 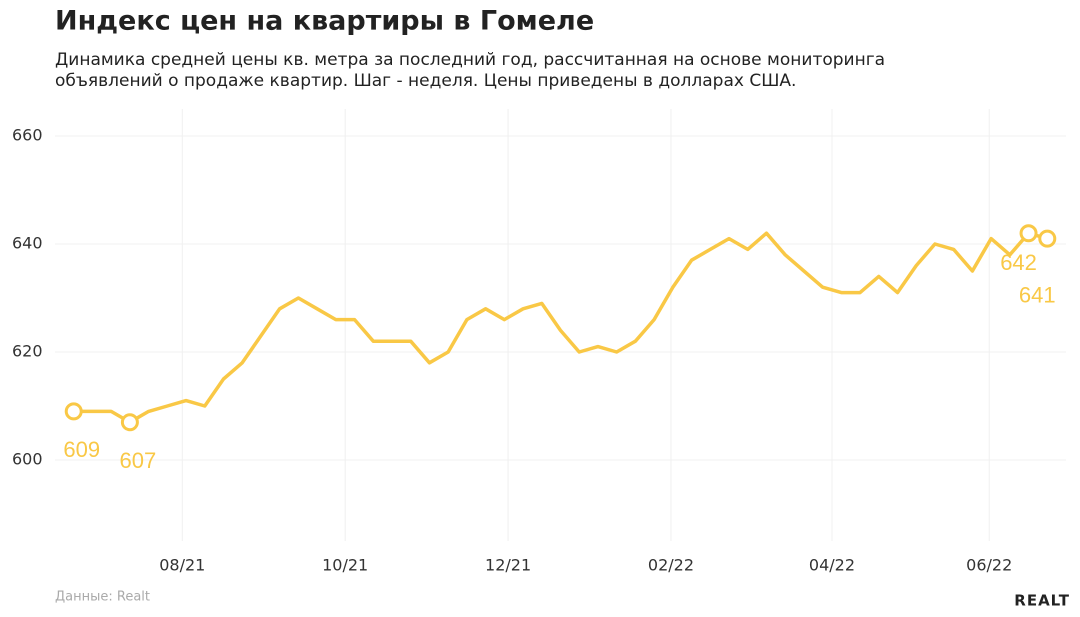 What do you see at coordinates (989, 565) in the screenshot?
I see `x-tick-label: 06/22` at bounding box center [989, 565].